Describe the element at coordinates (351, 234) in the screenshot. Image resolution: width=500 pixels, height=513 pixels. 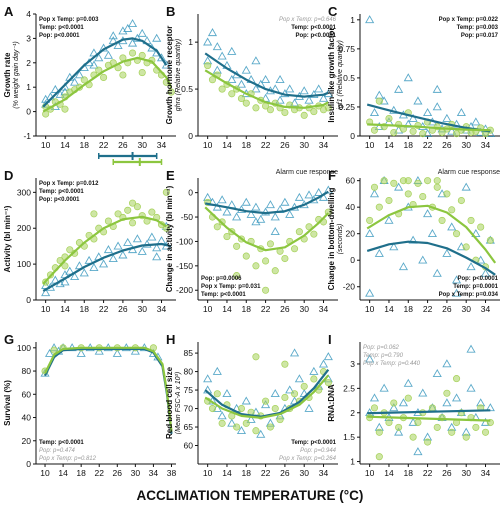
I see `y-tick-label: 20` at that location.